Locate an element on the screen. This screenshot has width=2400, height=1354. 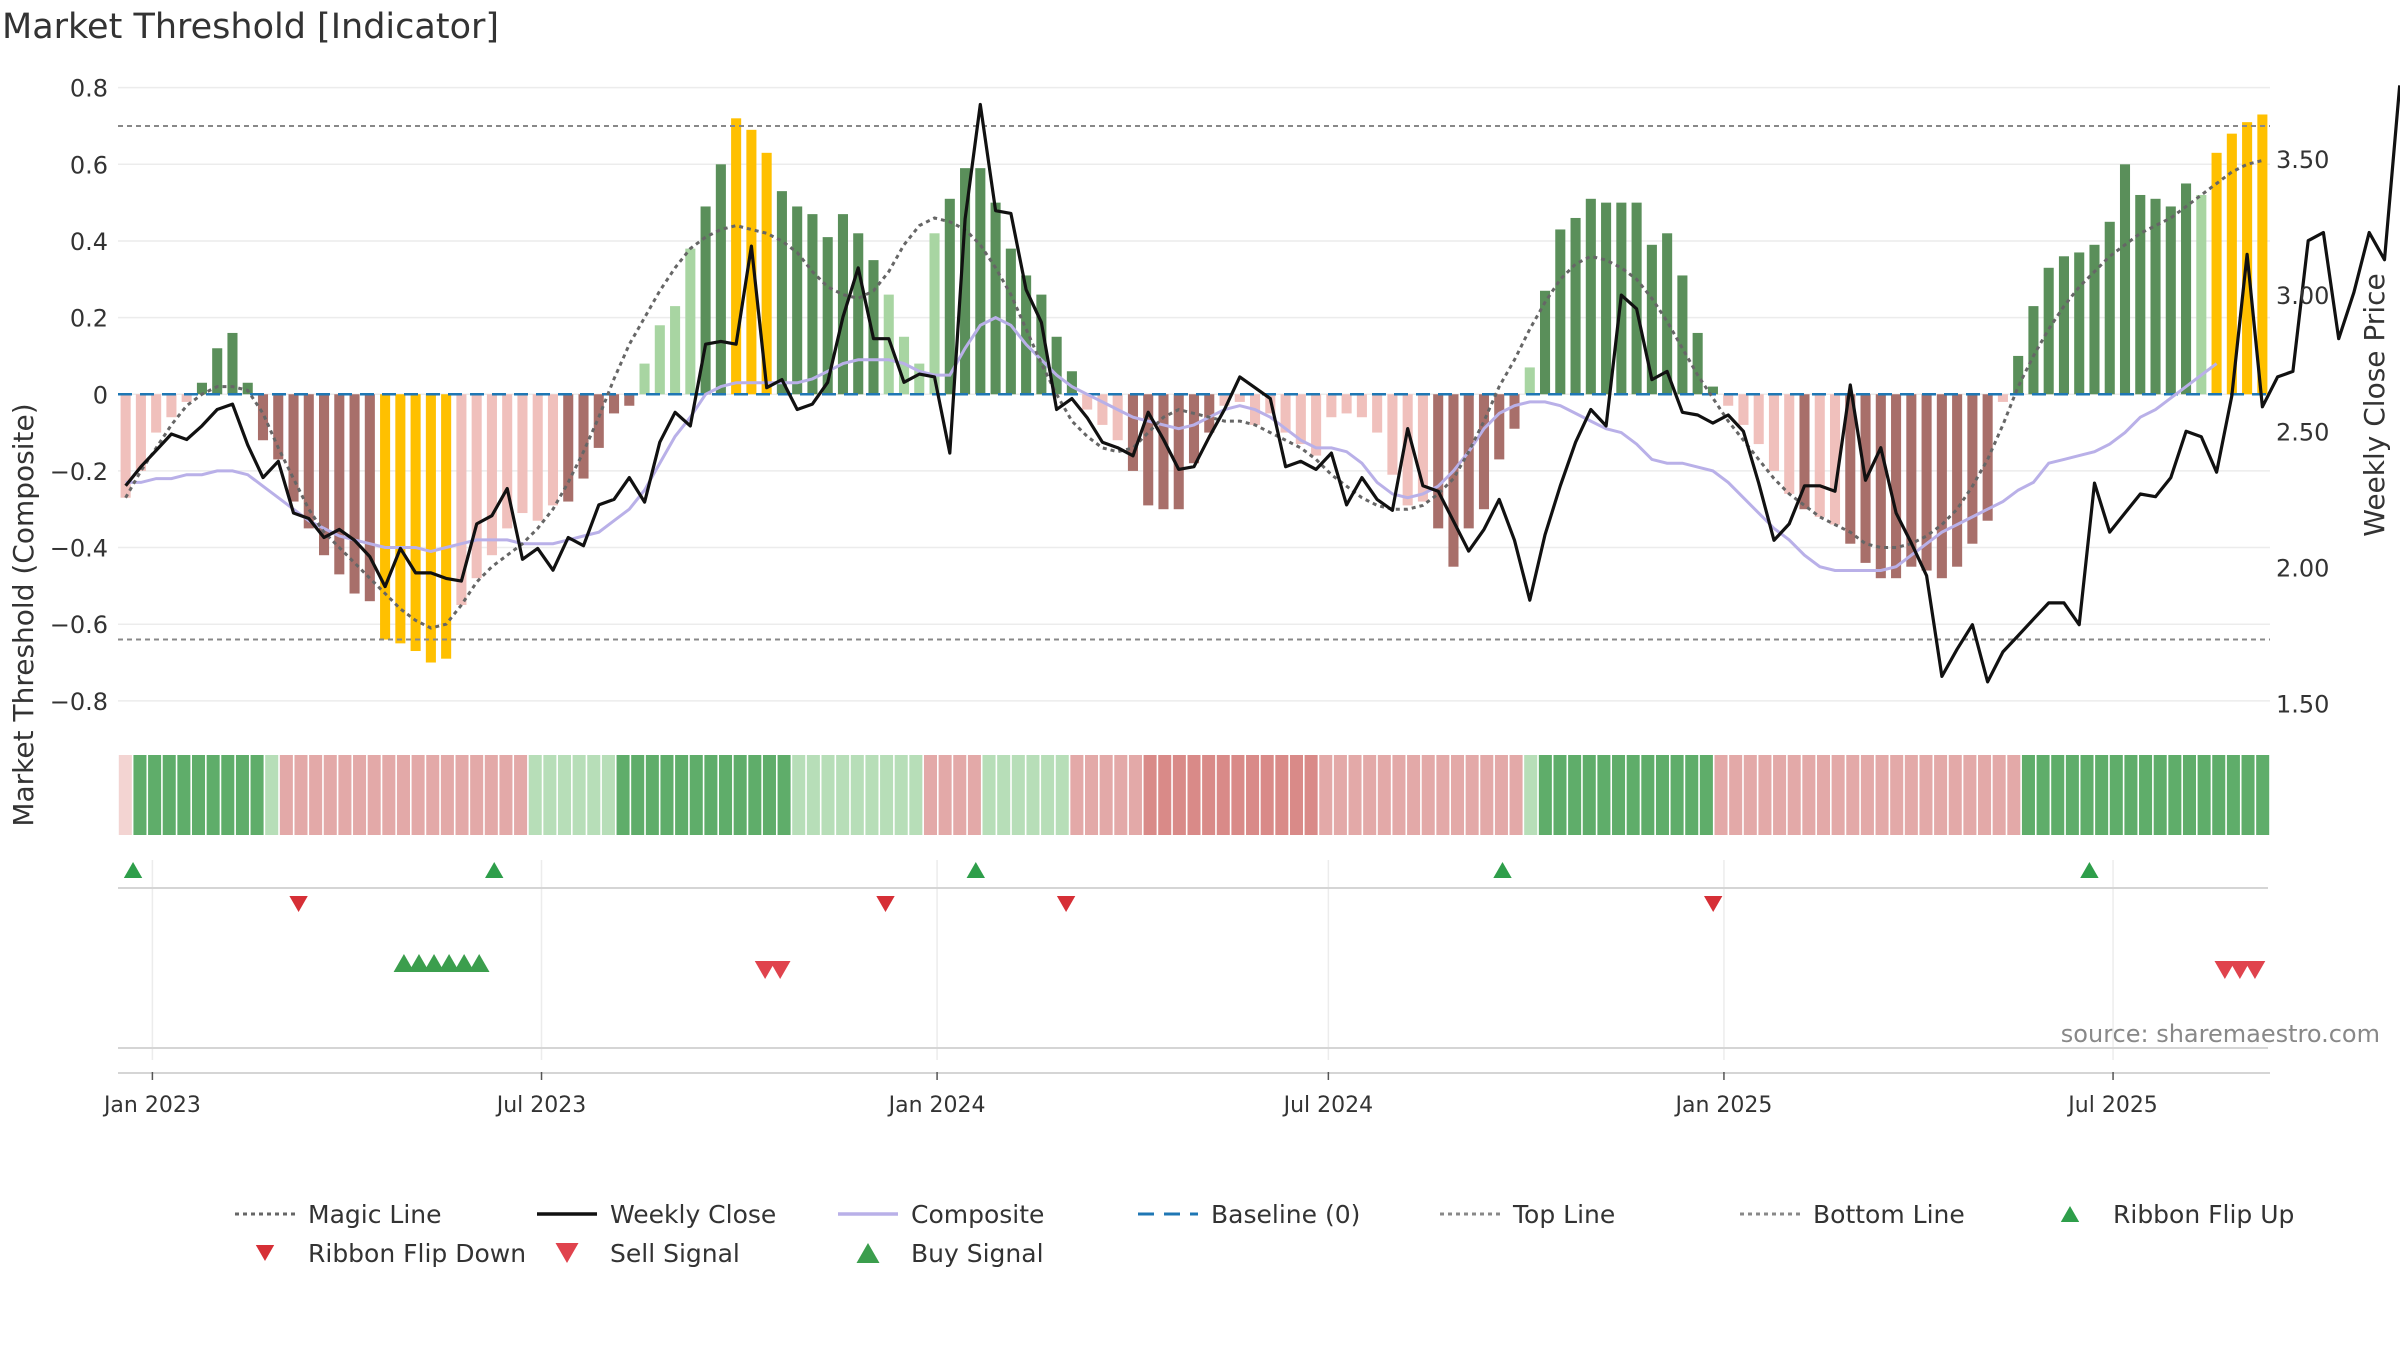
legend-label: Magic Line is located at coordinates (375, 1214).